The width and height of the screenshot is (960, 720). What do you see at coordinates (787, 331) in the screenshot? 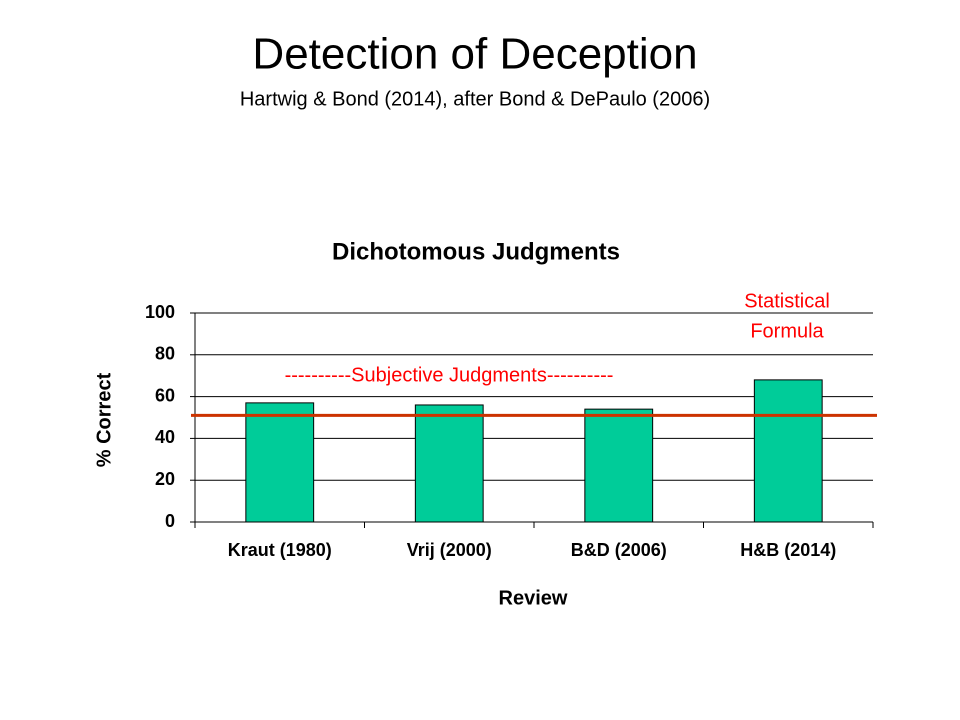
I see `annotation: Formula` at bounding box center [787, 331].